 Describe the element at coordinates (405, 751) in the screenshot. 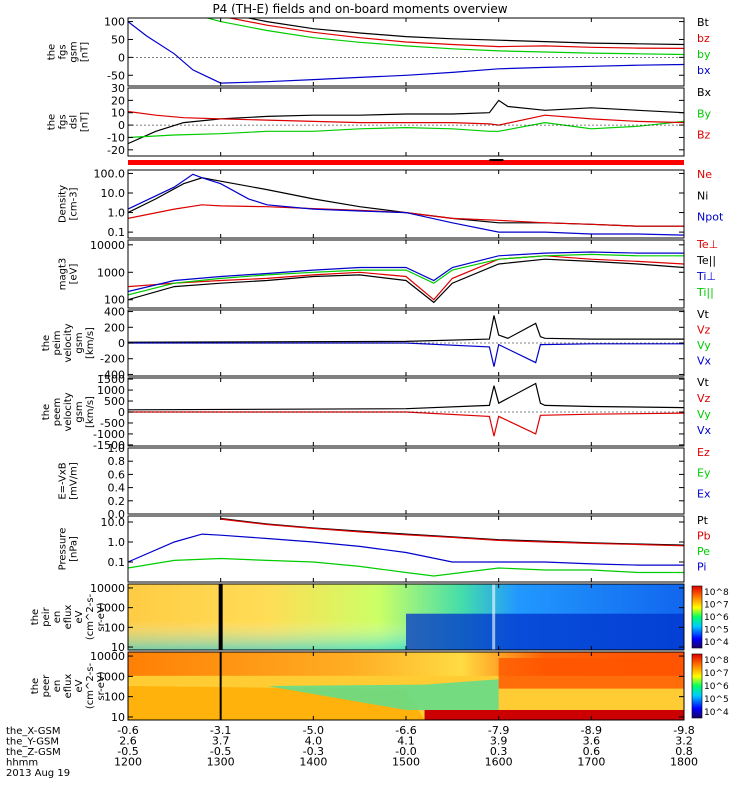

I see `ephemeris-value: -0.0` at that location.